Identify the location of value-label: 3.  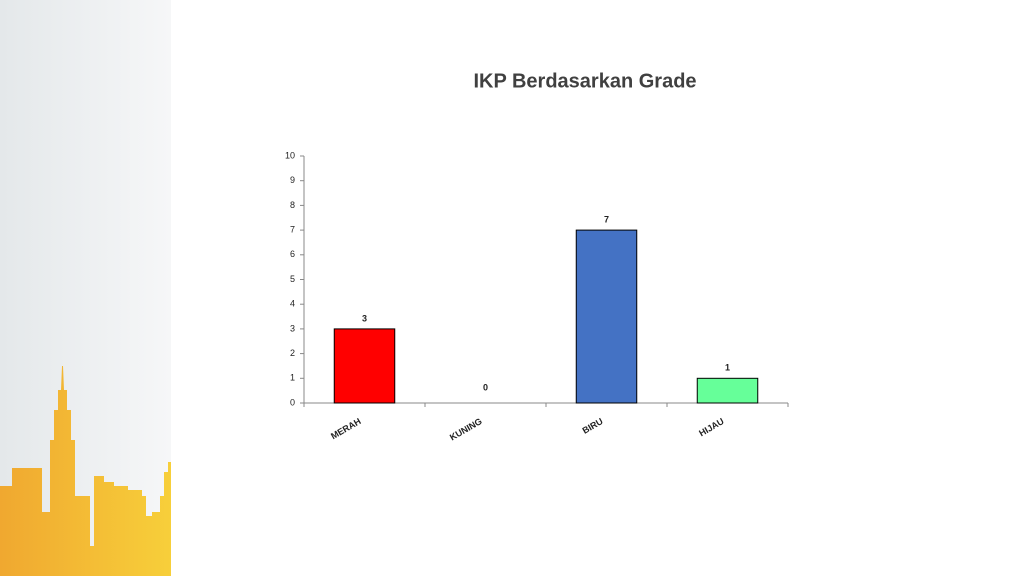
(364, 318).